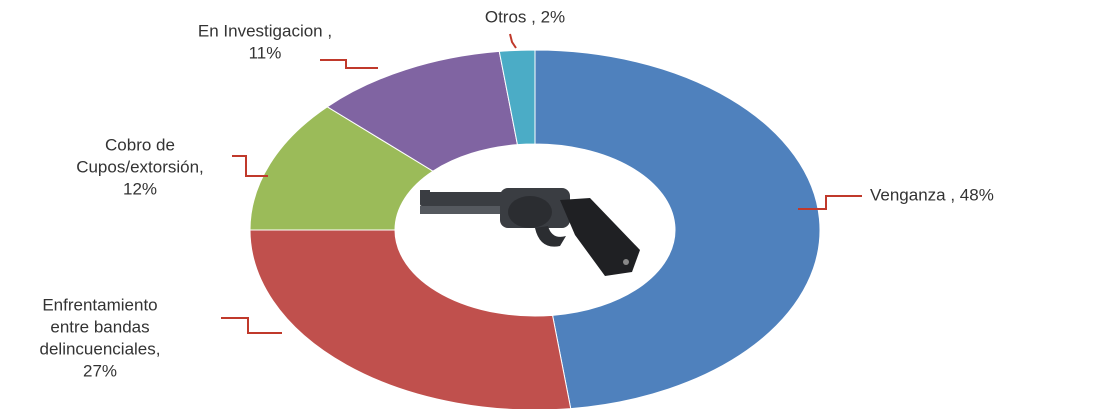  What do you see at coordinates (932, 194) in the screenshot?
I see `data-label: Venganza , 48%` at bounding box center [932, 194].